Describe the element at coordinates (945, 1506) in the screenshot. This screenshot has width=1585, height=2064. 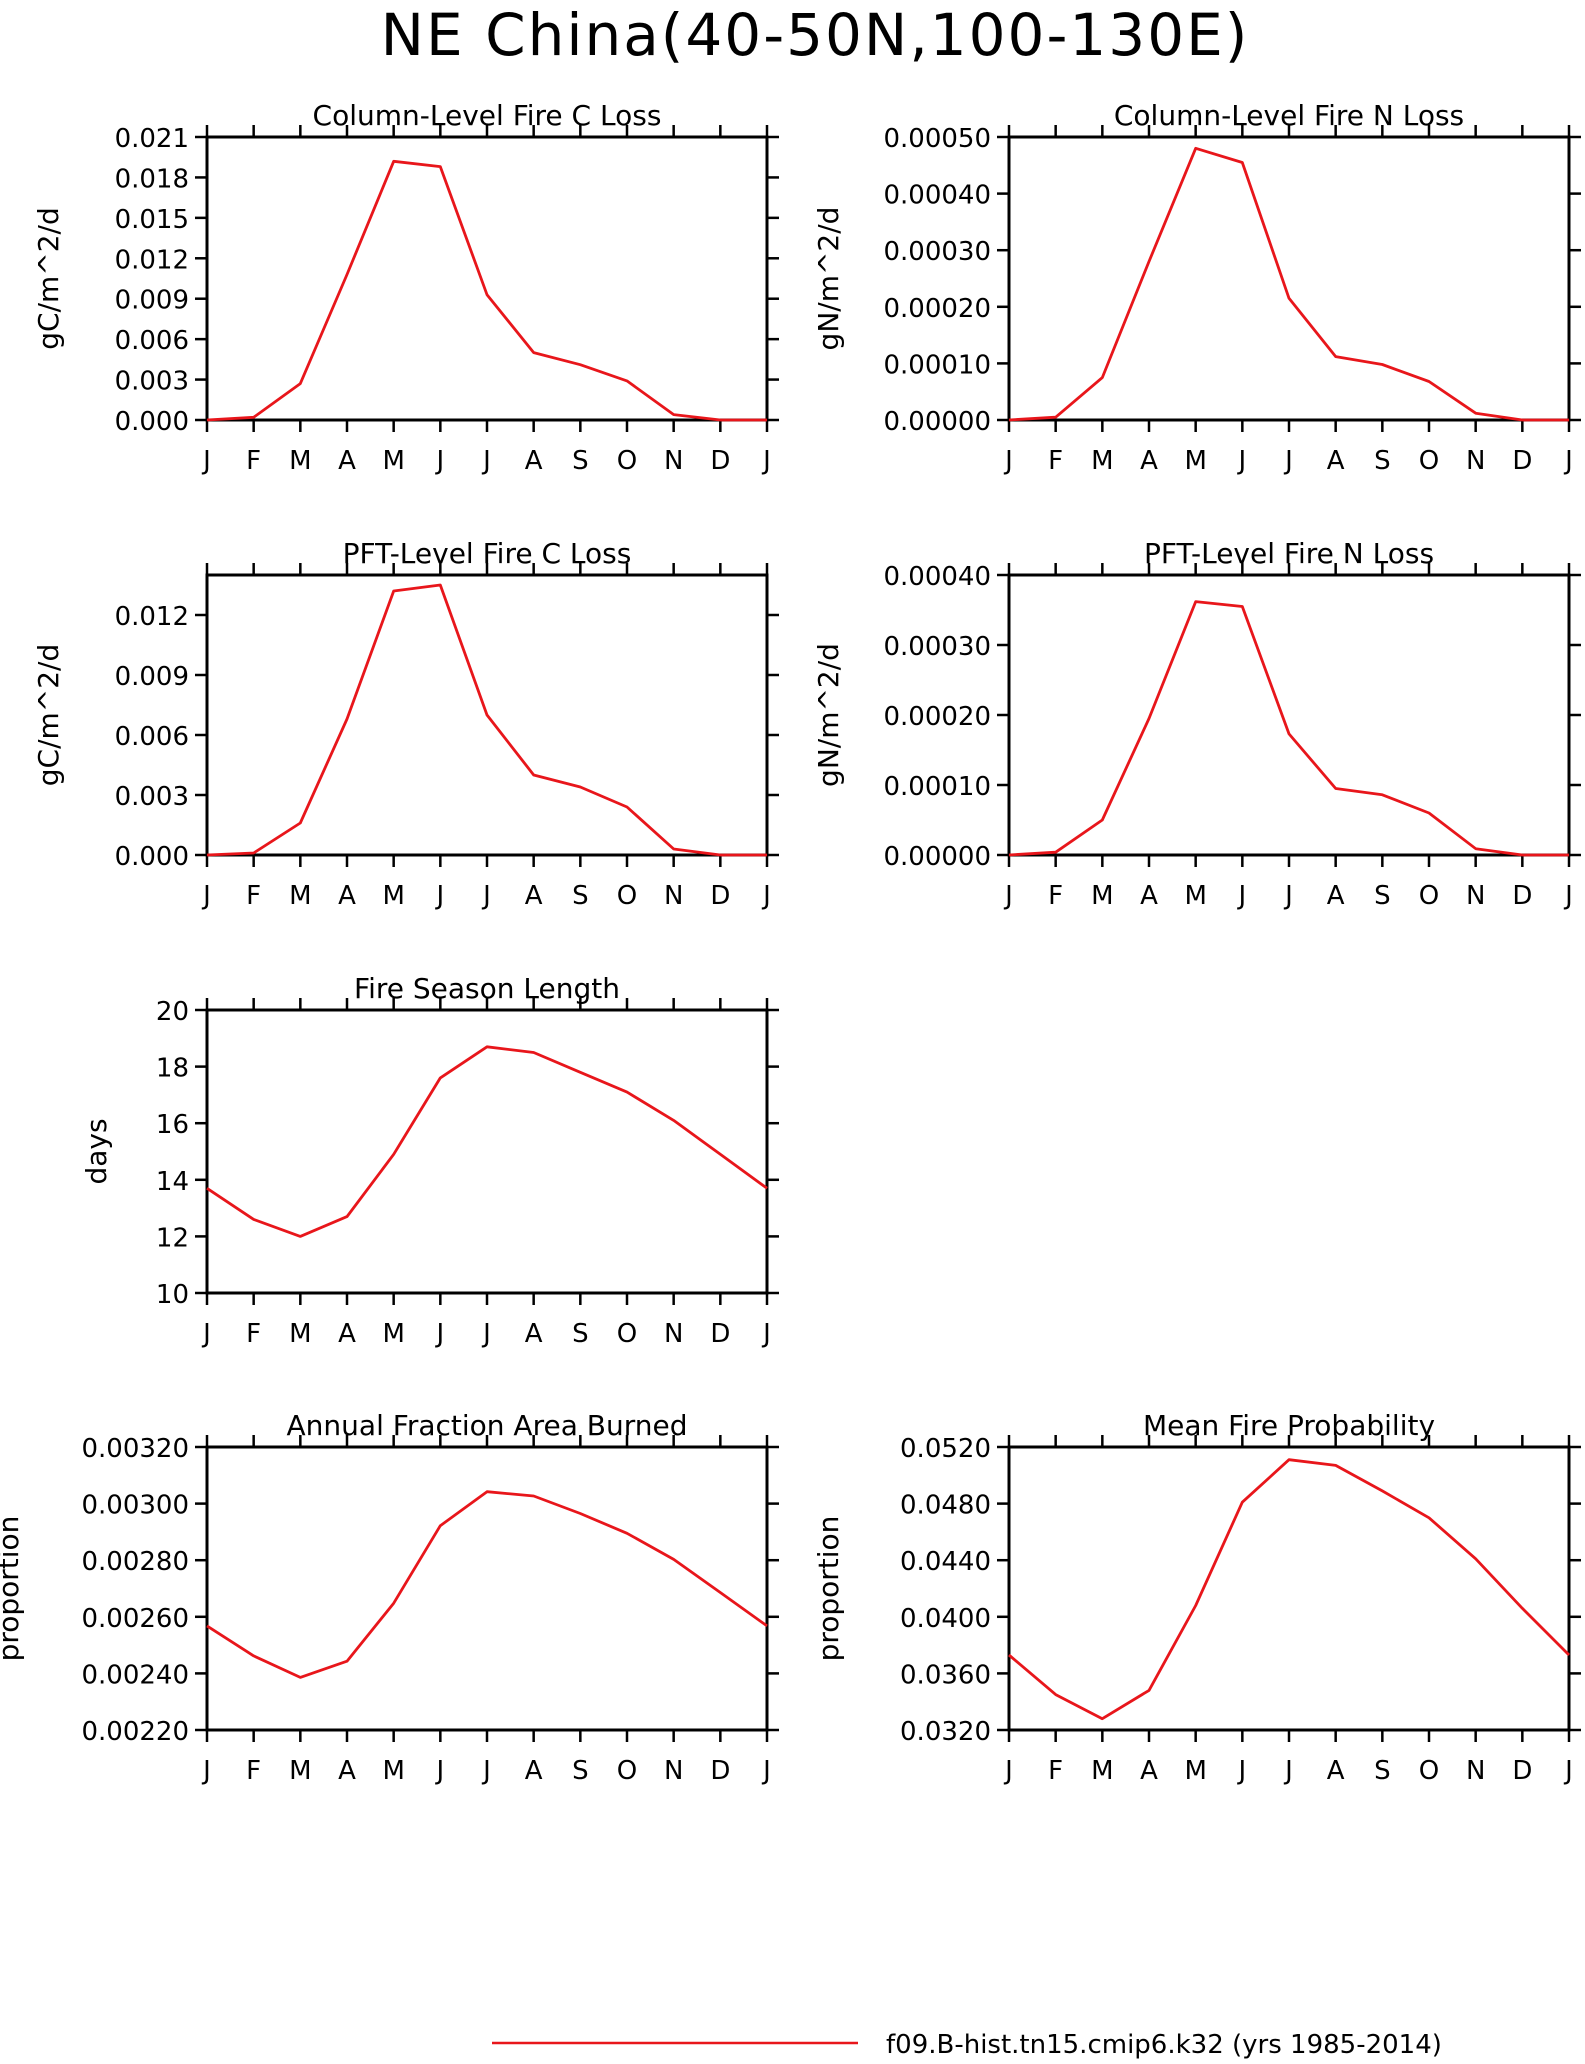
I see `y-tick-label: 0.0480` at that location.